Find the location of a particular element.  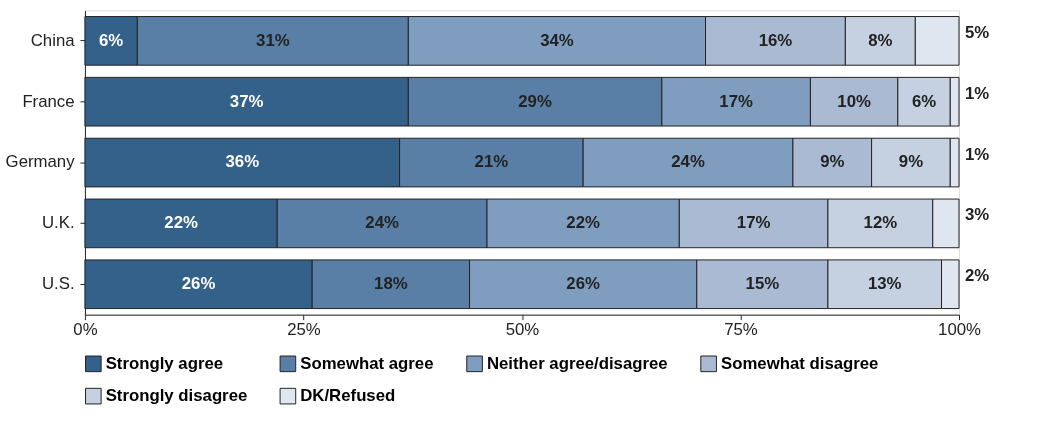

data-label: 3% is located at coordinates (977, 215).